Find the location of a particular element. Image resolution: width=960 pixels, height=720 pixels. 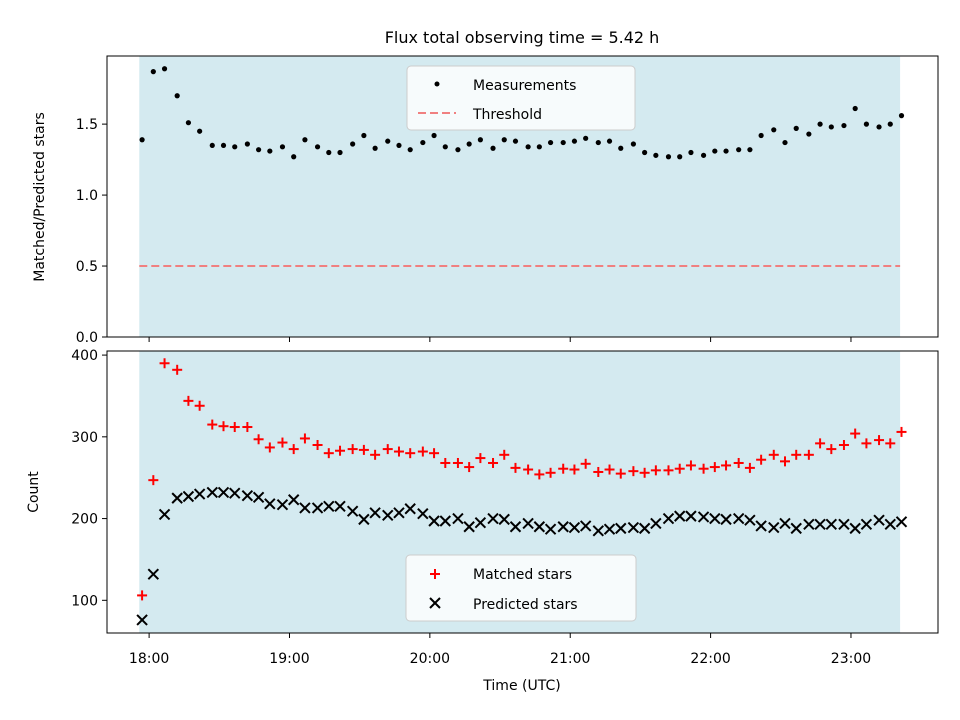

x-tick-label: 23:00 is located at coordinates (851, 659).